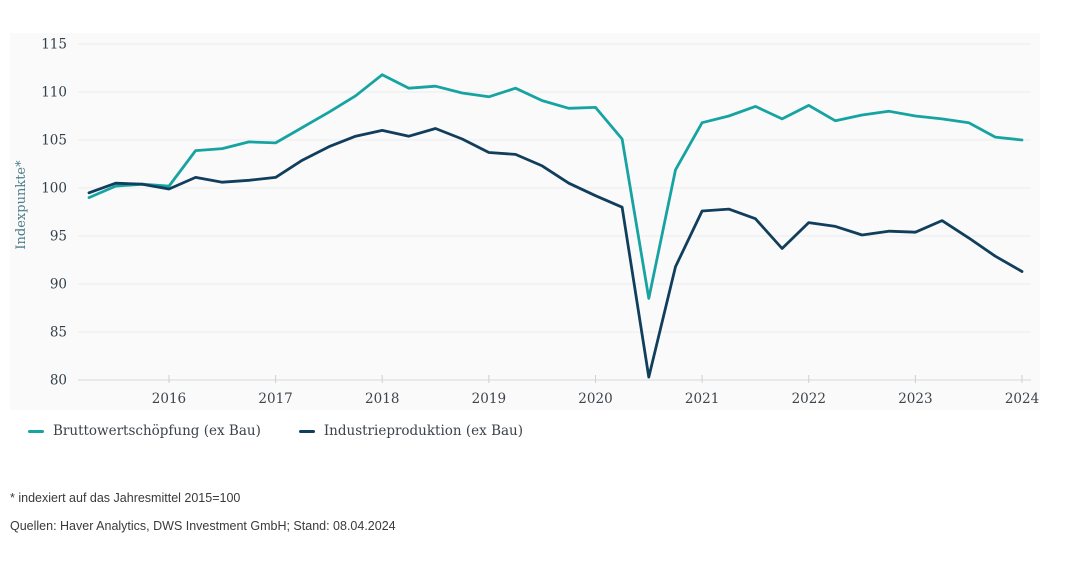 The height and width of the screenshot is (575, 1081). What do you see at coordinates (306, 431) in the screenshot?
I see `legend-dash-navy-icon` at bounding box center [306, 431].